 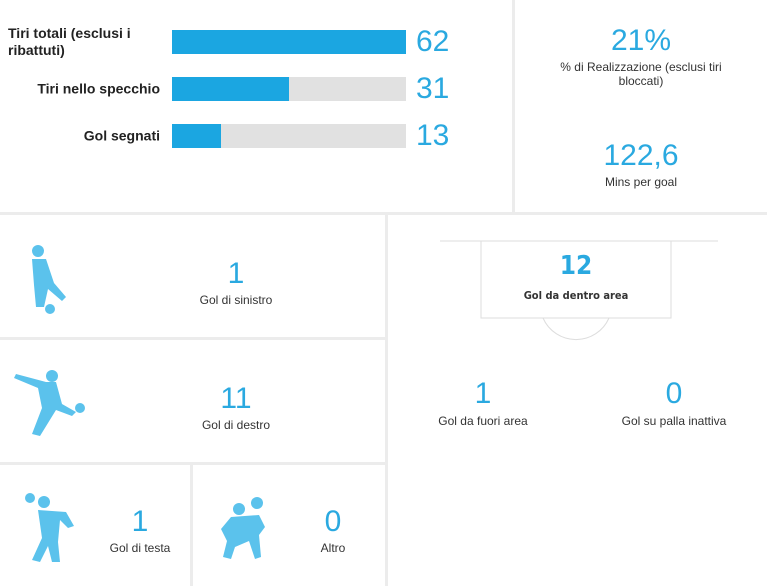 I want to click on label: Gol di sinistro, so click(x=236, y=300).